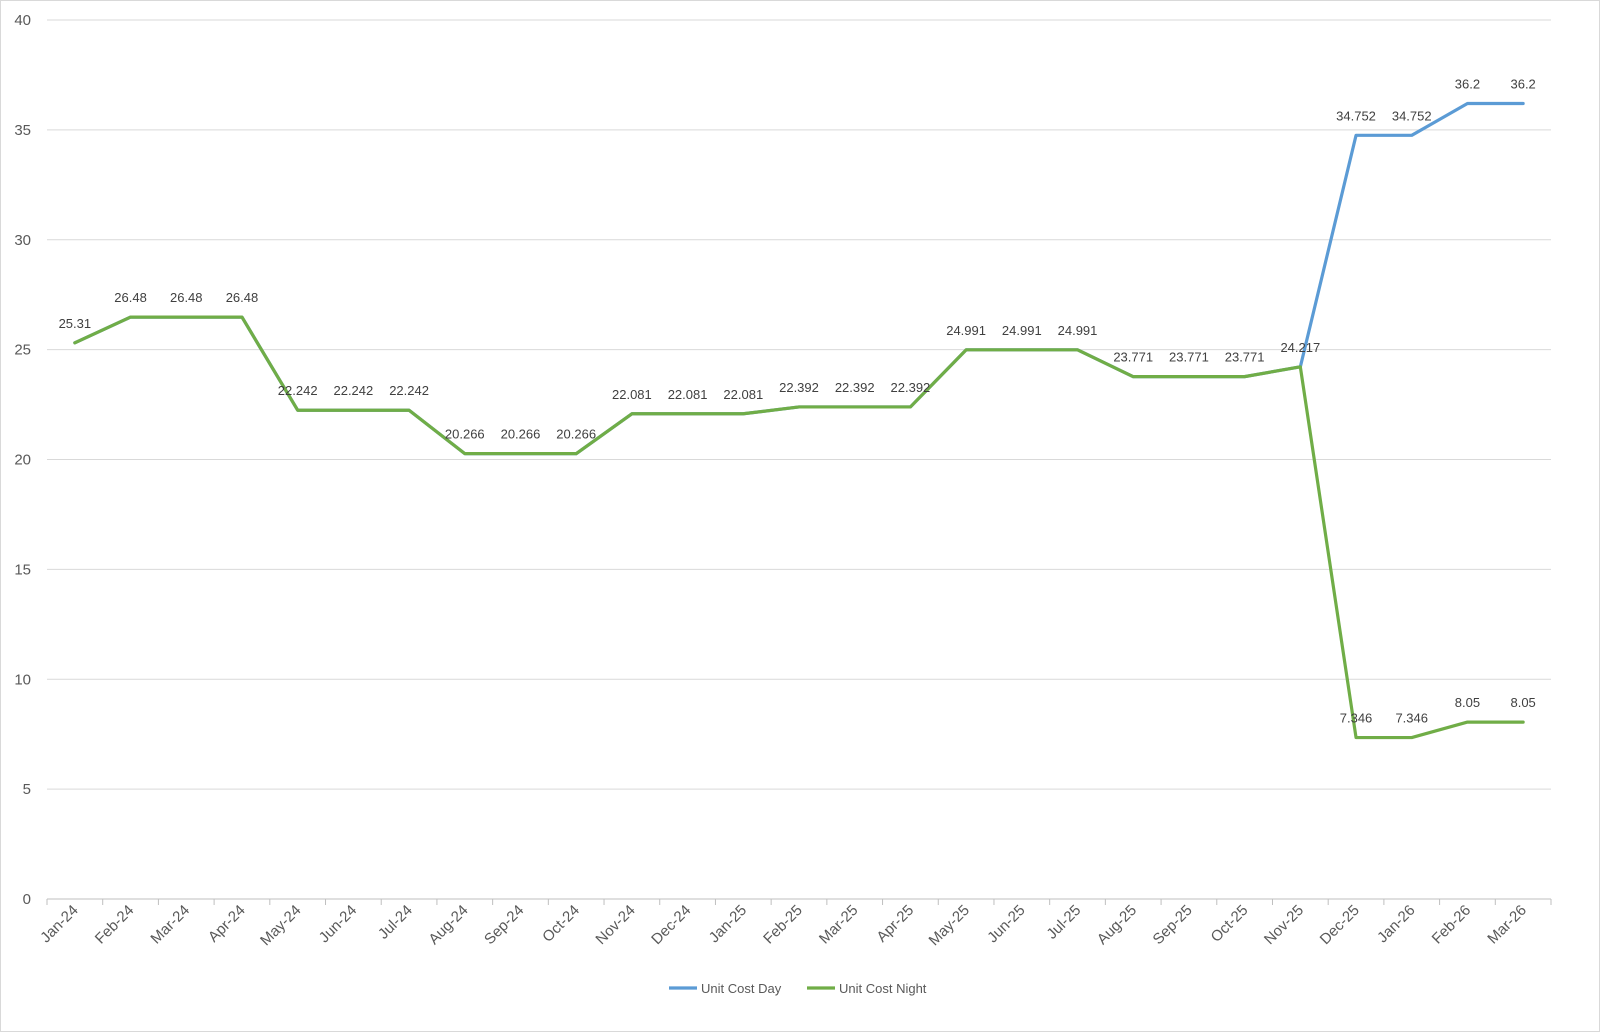 The height and width of the screenshot is (1032, 1600). Describe the element at coordinates (1006, 924) in the screenshot. I see `x-tick-label: Jun-25` at that location.